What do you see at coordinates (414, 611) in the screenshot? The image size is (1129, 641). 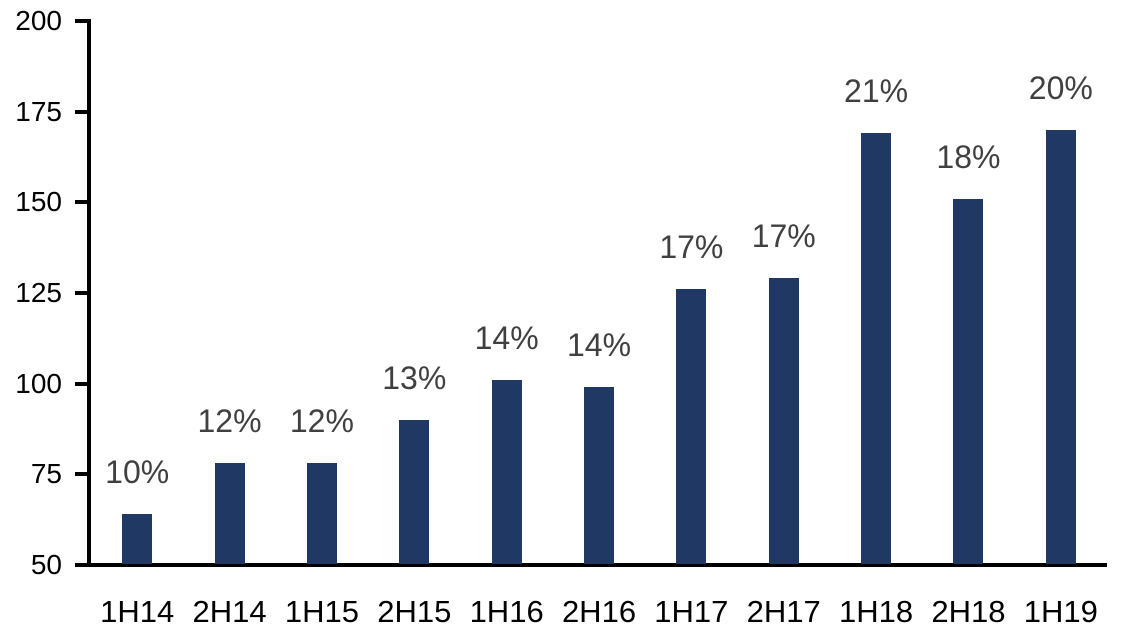 I see `x-tick-label: 2H15` at bounding box center [414, 611].